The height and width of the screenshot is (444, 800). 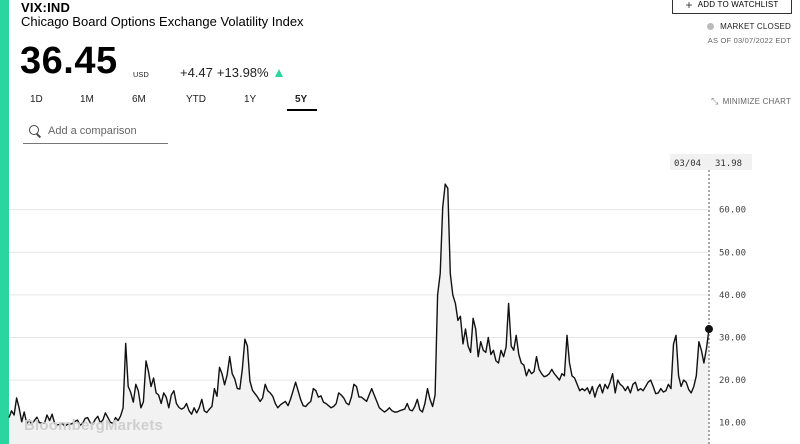 I want to click on up-arrow-icon, so click(x=278, y=72).